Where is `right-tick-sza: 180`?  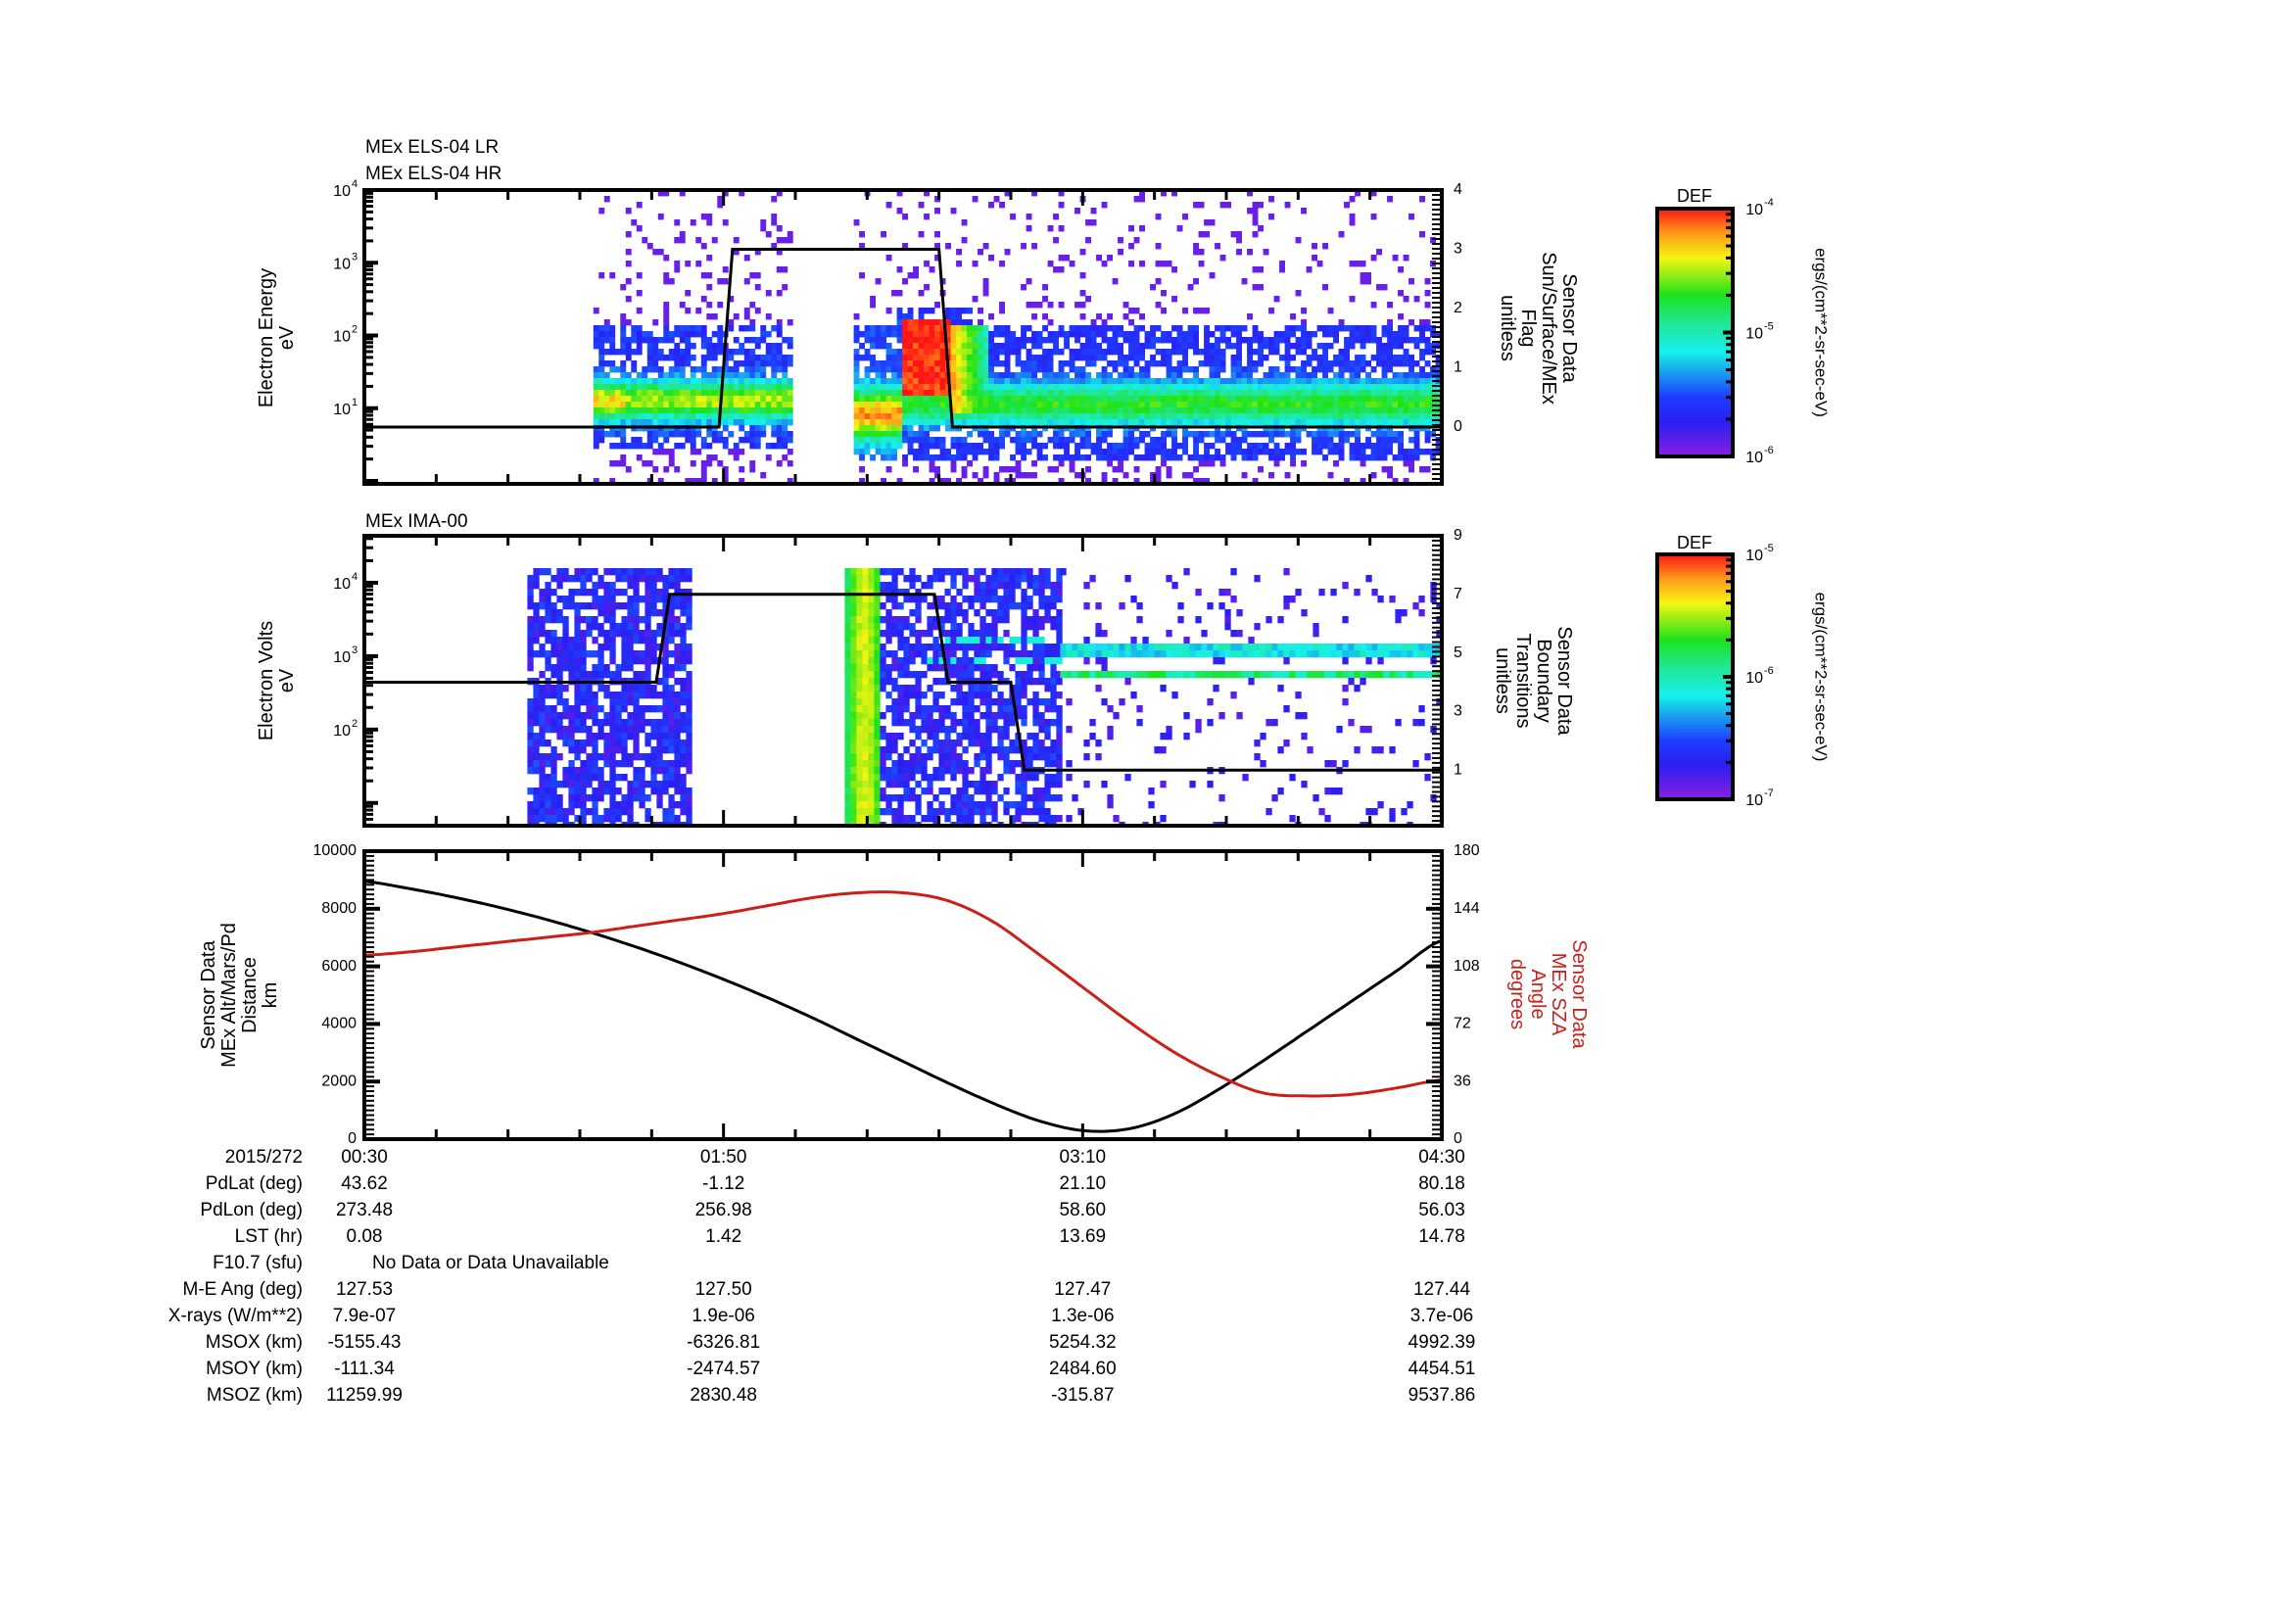
right-tick-sza: 180 is located at coordinates (1467, 850).